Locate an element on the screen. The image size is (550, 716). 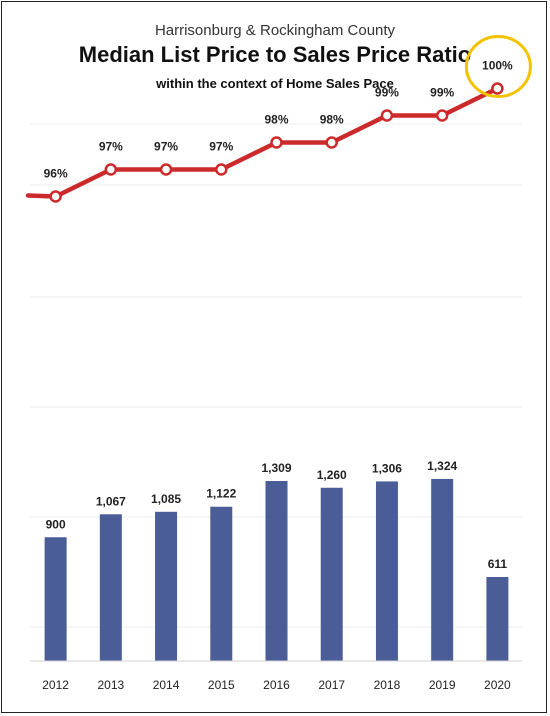
x-tick-label: 2020 is located at coordinates (497, 685).